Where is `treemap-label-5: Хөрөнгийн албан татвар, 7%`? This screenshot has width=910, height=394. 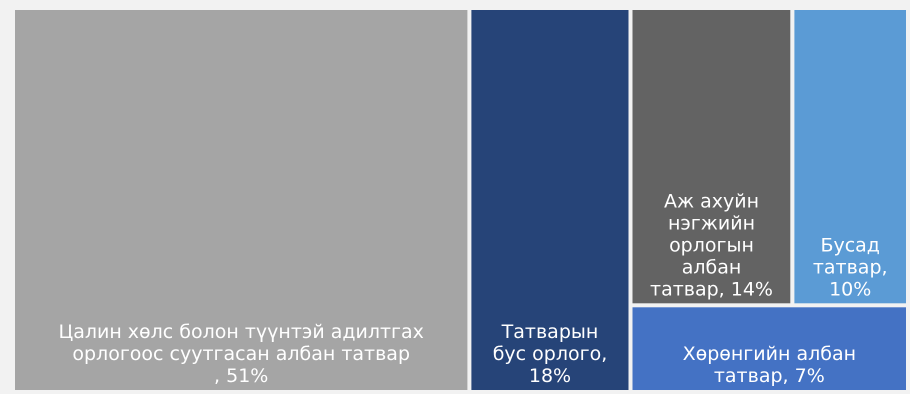
treemap-label-5: Хөрөнгийн албан татвар, 7% is located at coordinates (769, 365).